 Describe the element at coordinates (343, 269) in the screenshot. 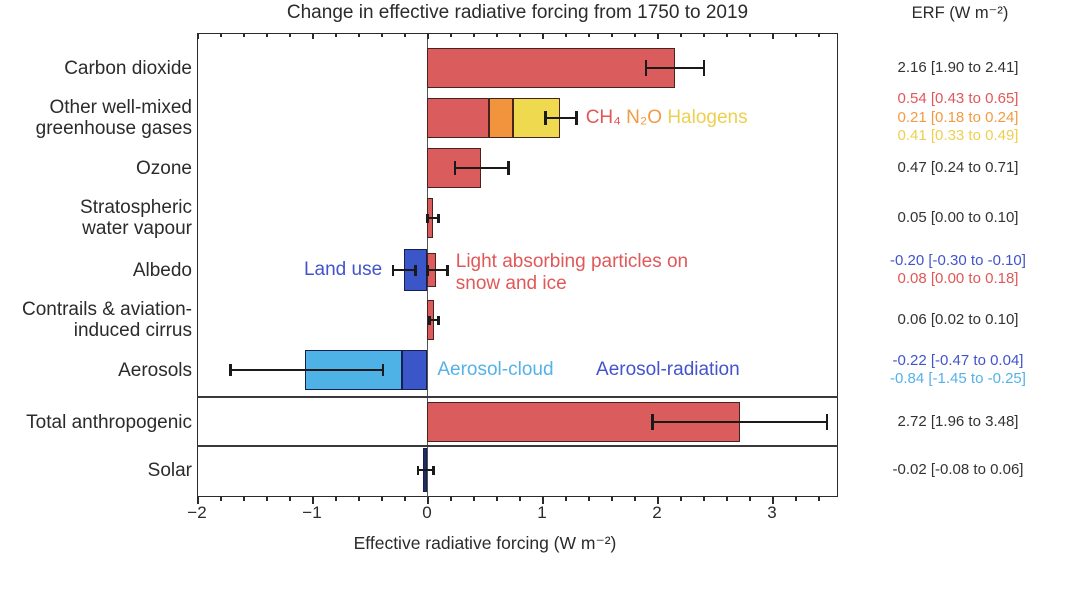

I see `annotation-land-use-label: Land use` at that location.